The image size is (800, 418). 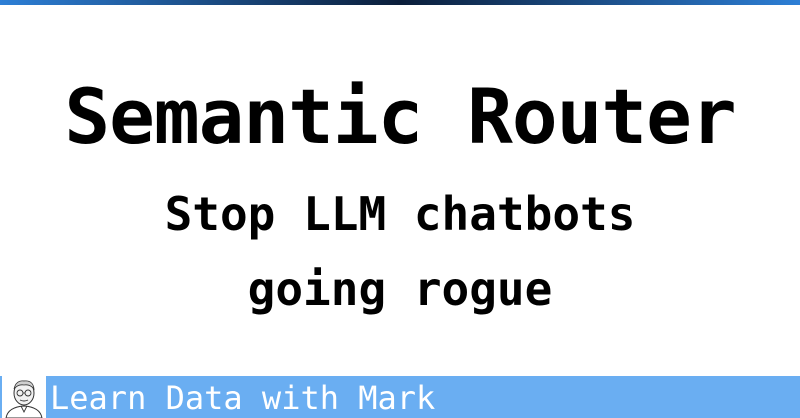 I want to click on brand-footer: Learn Data with Mark, so click(x=400, y=397).